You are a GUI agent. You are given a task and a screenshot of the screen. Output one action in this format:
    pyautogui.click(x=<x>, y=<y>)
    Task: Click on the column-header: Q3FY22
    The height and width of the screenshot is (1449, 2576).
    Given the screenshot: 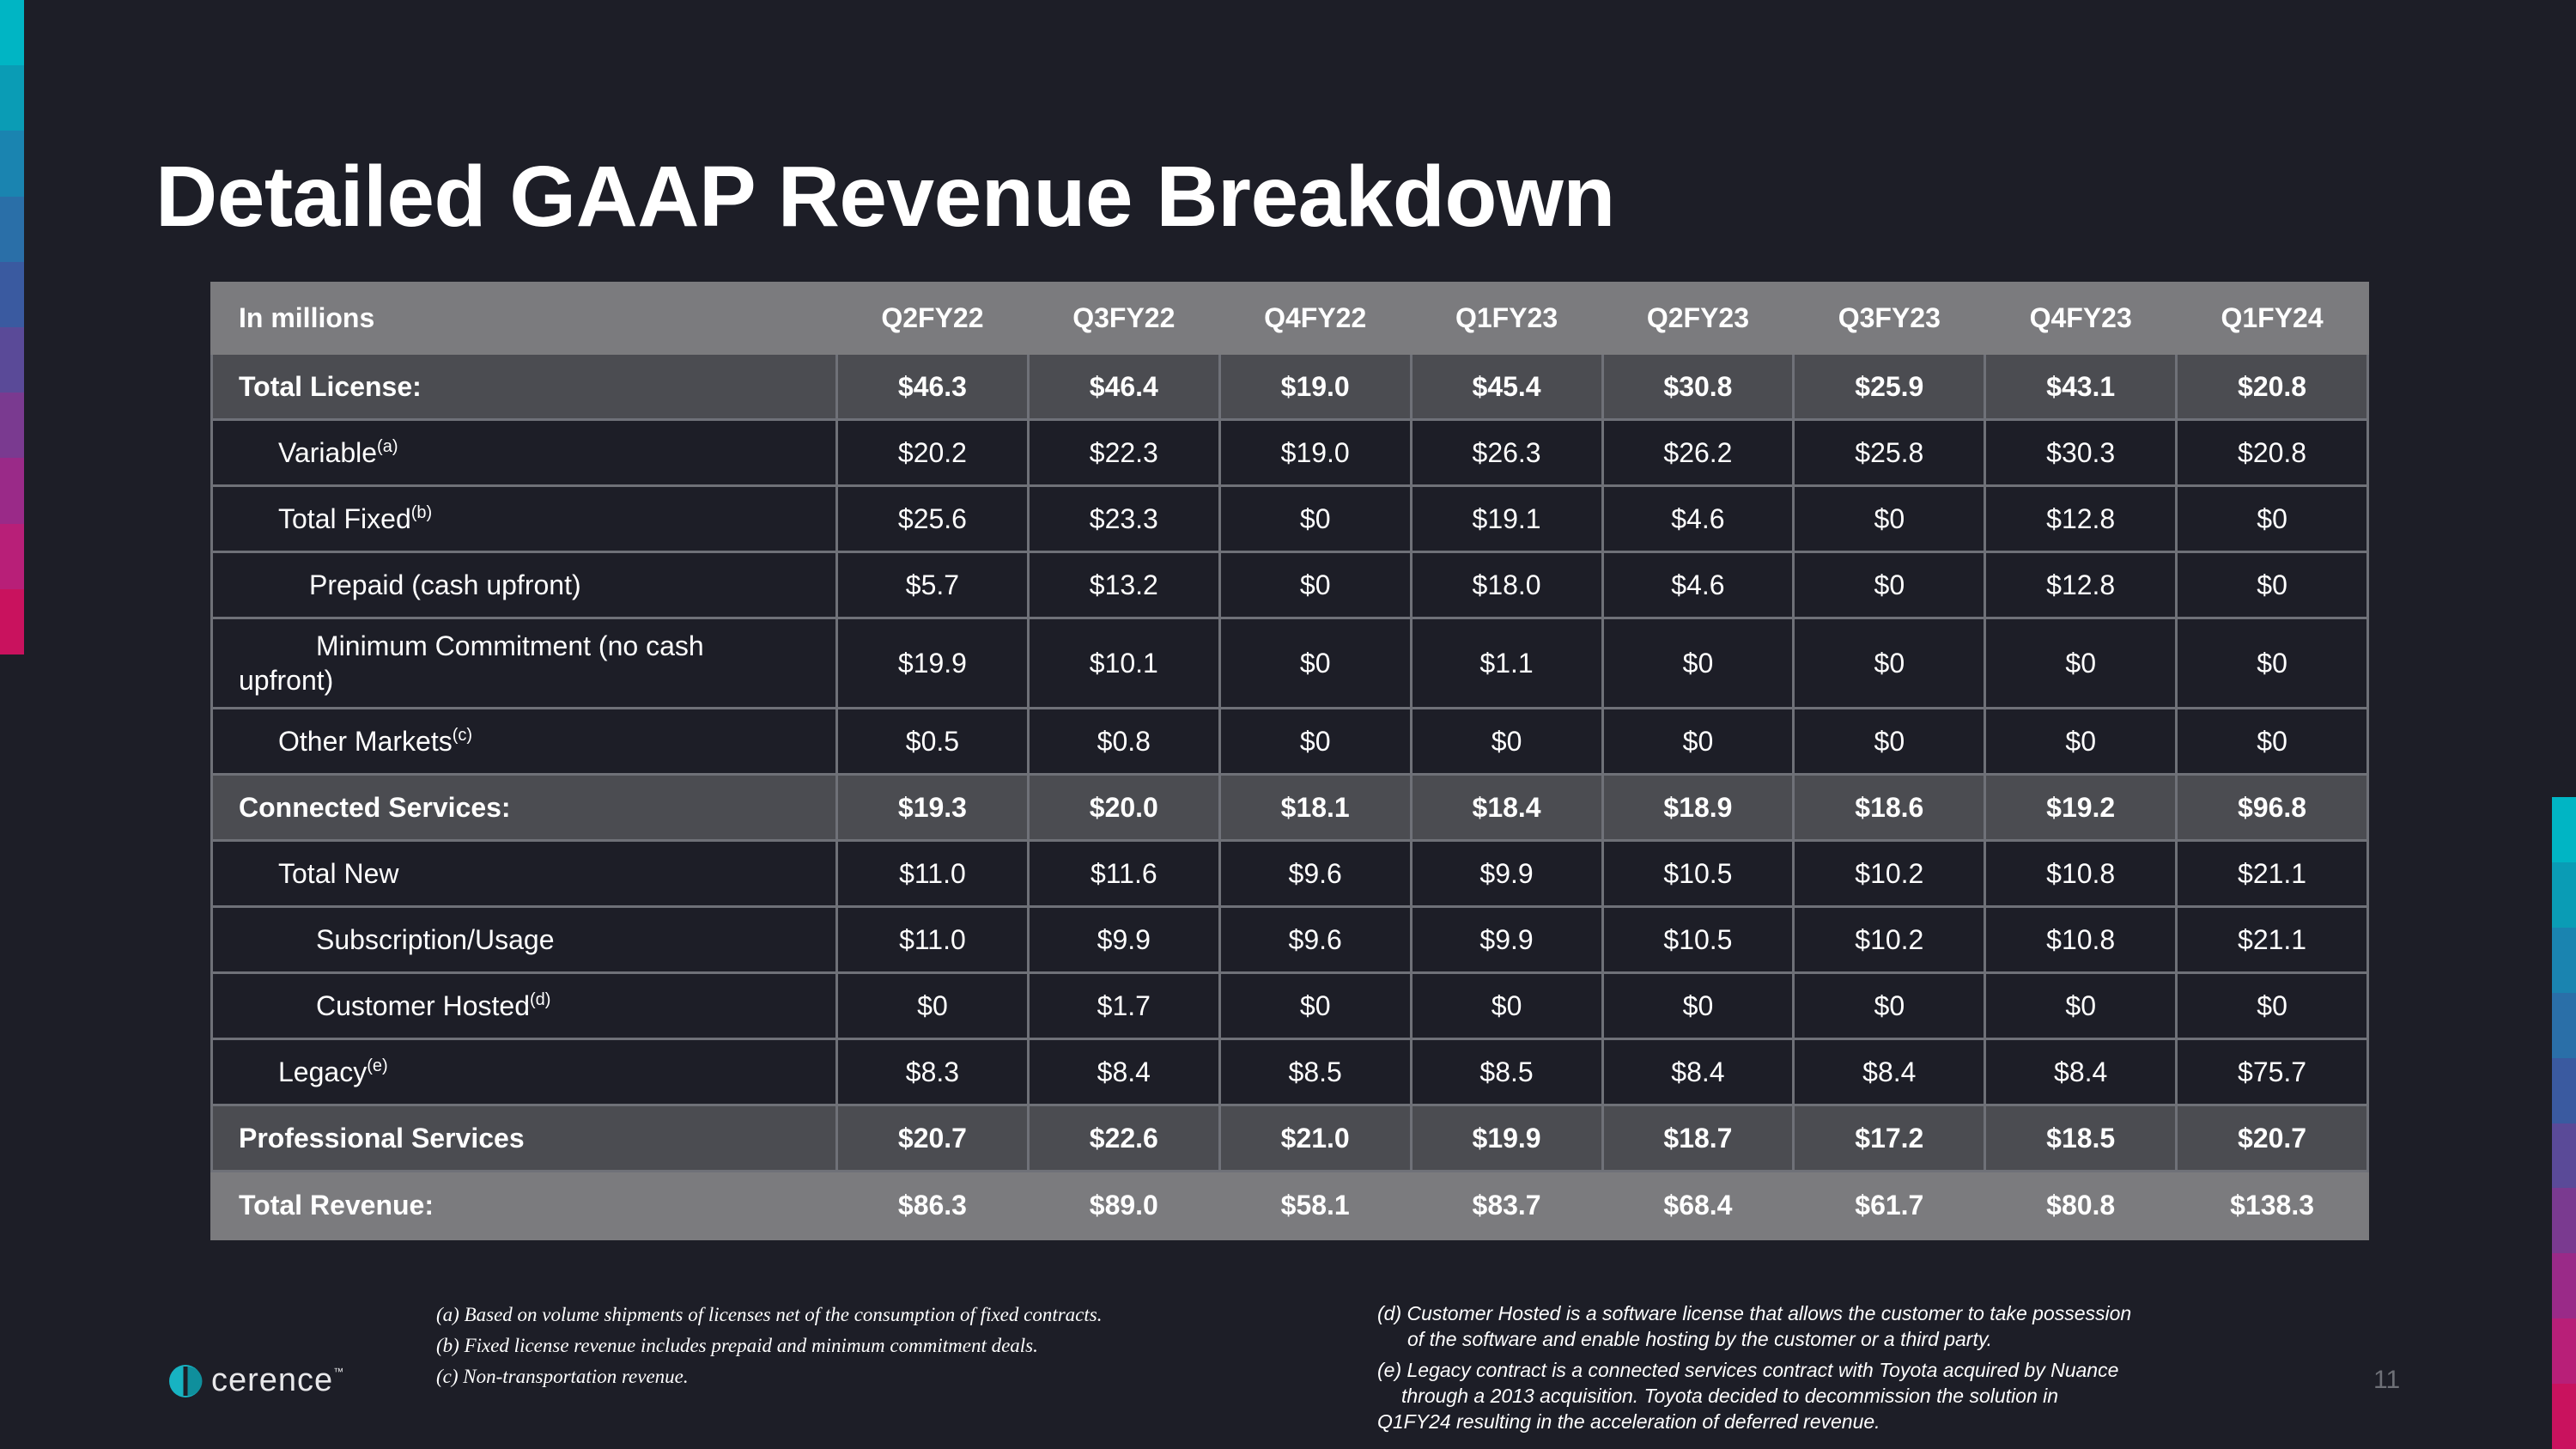 What is the action you would take?
    pyautogui.click(x=1123, y=318)
    